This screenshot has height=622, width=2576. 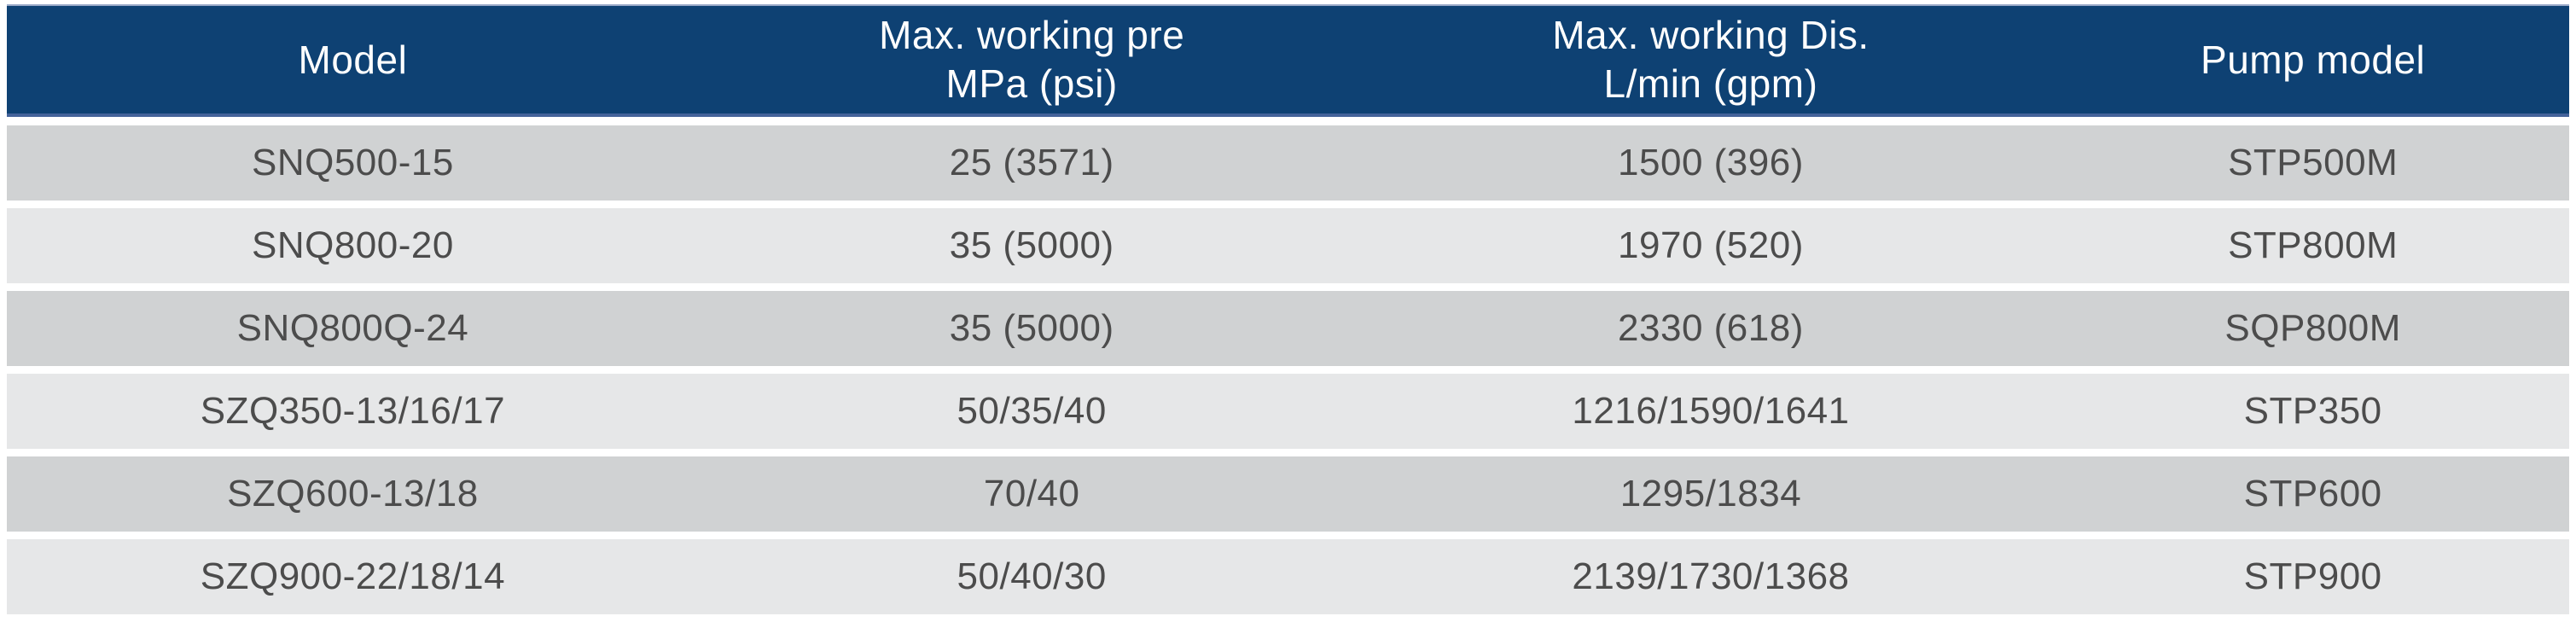 I want to click on column-header-max-working-discharge: Max. working Dis. L/min (gpm), so click(x=1711, y=59).